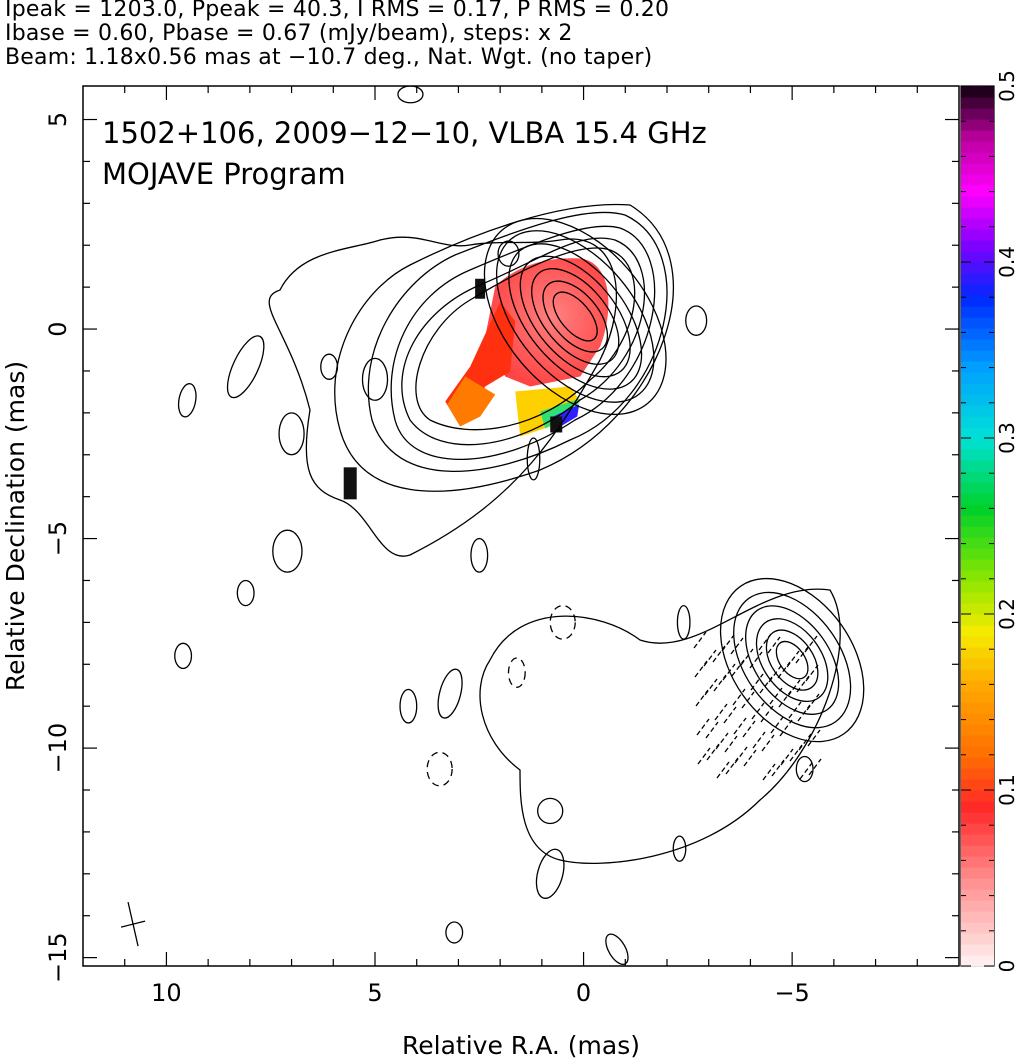 Image resolution: width=1022 pixels, height=1061 pixels. Describe the element at coordinates (1007, 438) in the screenshot. I see `colorbar-tick-label: 0.3` at that location.